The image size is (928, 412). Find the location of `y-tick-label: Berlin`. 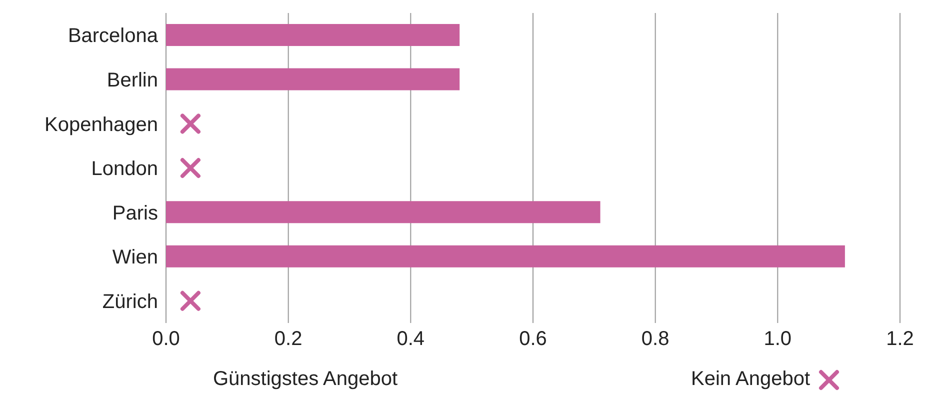

y-tick-label: Berlin is located at coordinates (132, 81).